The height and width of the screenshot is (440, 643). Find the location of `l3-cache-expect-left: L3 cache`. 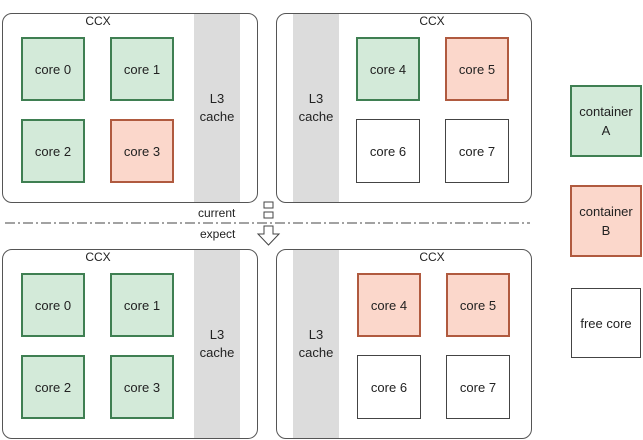

l3-cache-expect-left: L3 cache is located at coordinates (217, 344).